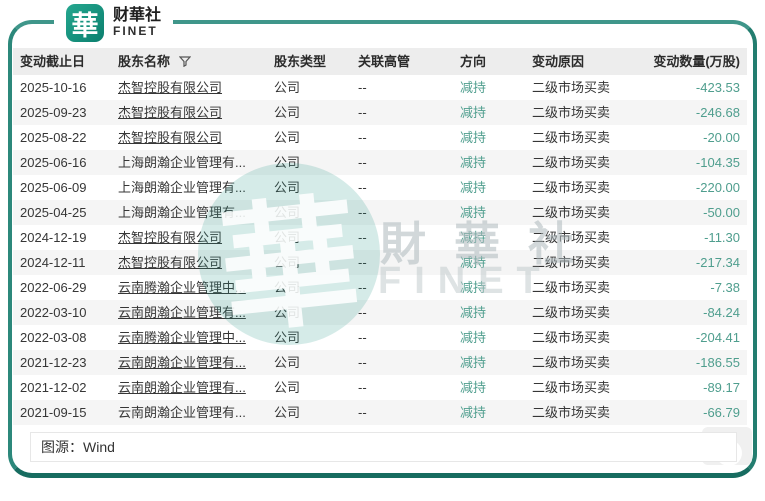  Describe the element at coordinates (558, 61) in the screenshot. I see `header-change-reason: 变动原因` at that location.